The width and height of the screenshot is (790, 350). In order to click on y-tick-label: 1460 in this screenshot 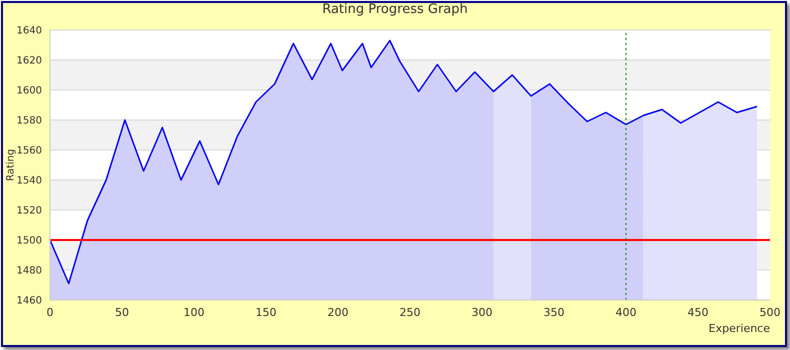, I will do `click(29, 301)`.